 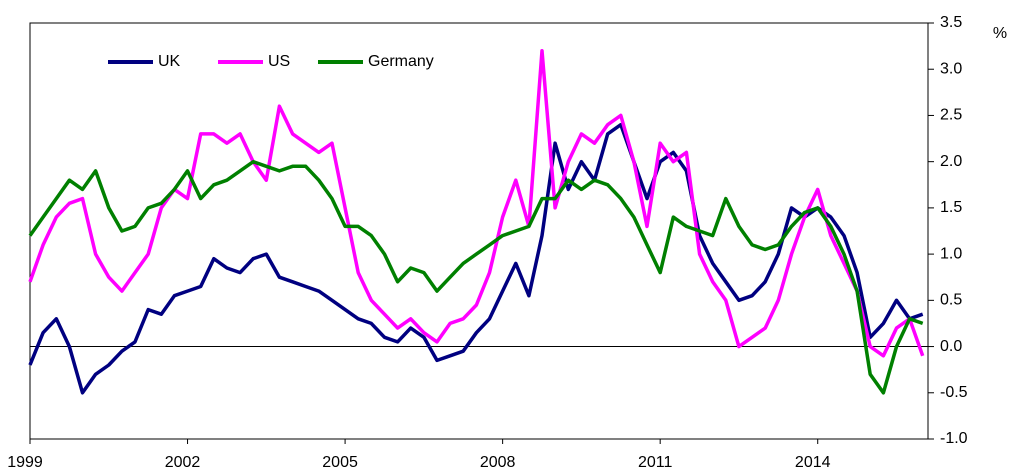 What do you see at coordinates (183, 462) in the screenshot?
I see `x-tick-label: 2002` at bounding box center [183, 462].